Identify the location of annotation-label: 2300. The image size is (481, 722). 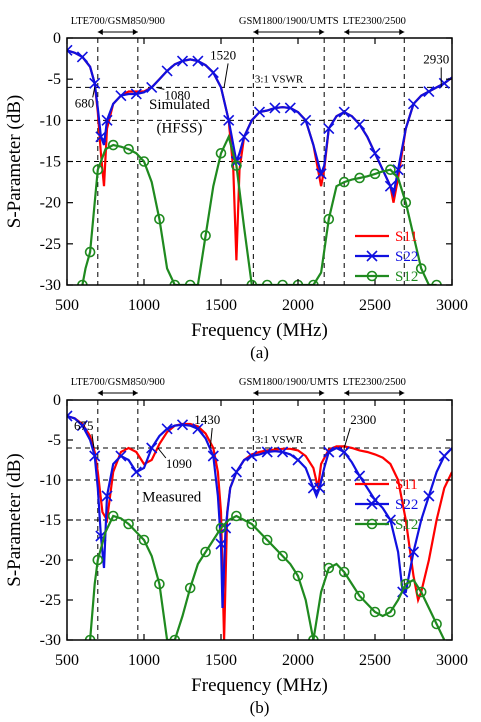
(363, 419).